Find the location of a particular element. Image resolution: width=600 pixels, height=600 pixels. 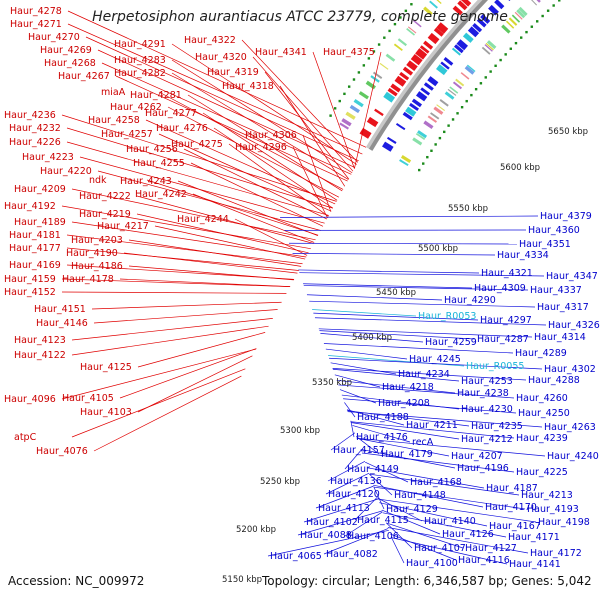

gene-label-reverse: Haur_4314 is located at coordinates (560, 337).